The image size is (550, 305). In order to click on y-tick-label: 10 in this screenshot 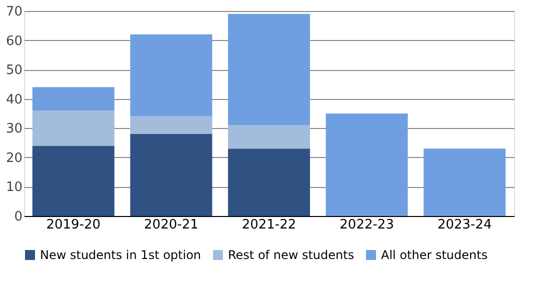, I will do `click(14, 188)`.